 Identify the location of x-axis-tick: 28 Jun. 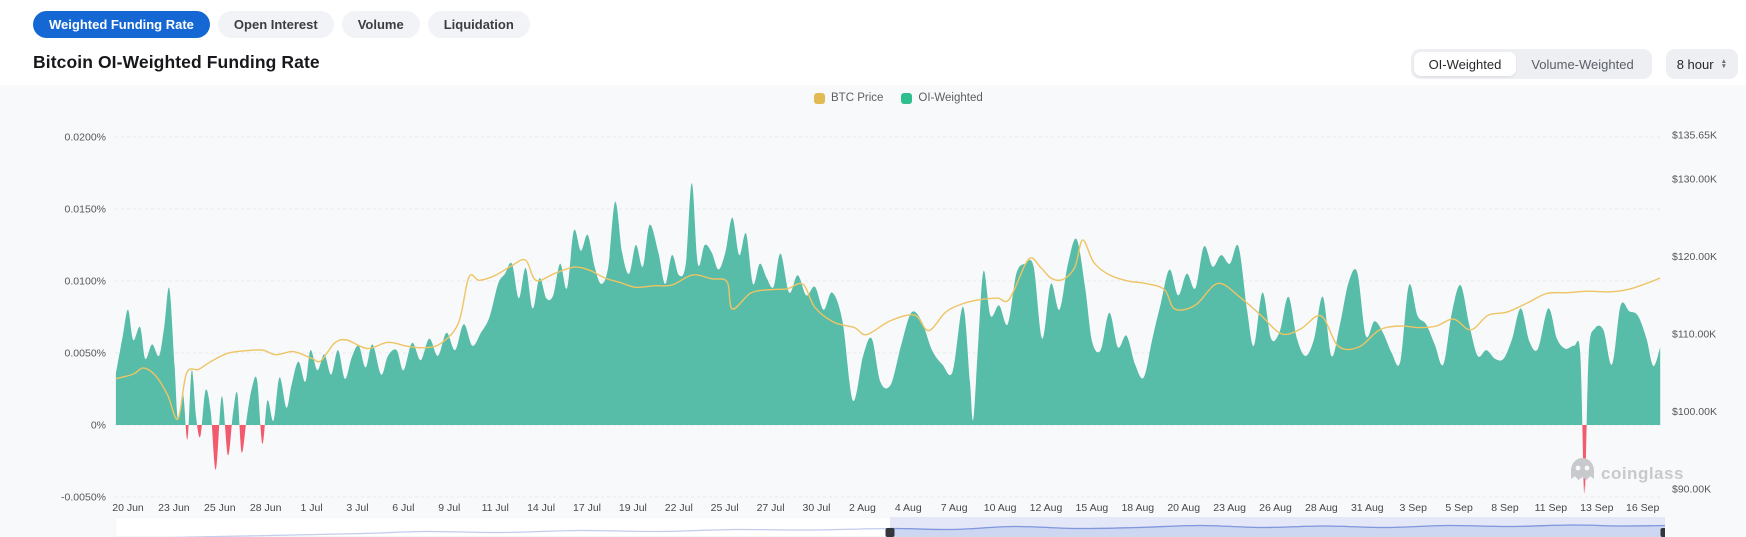
(266, 508).